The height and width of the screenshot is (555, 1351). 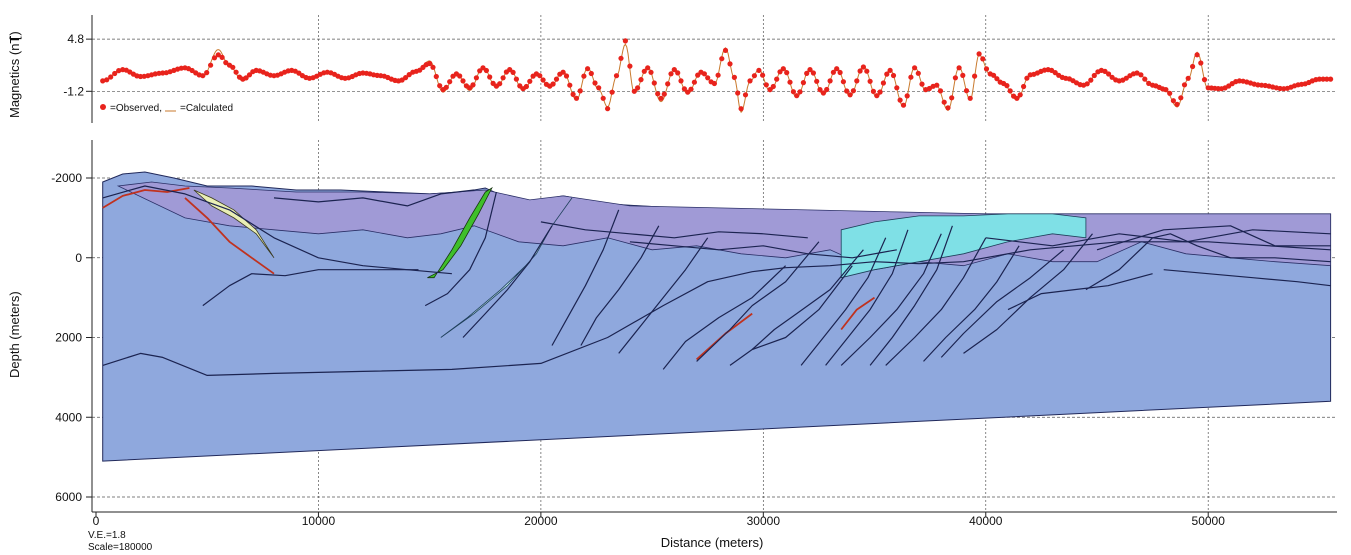 I want to click on section-y-tick-label: 0, so click(x=78, y=258).